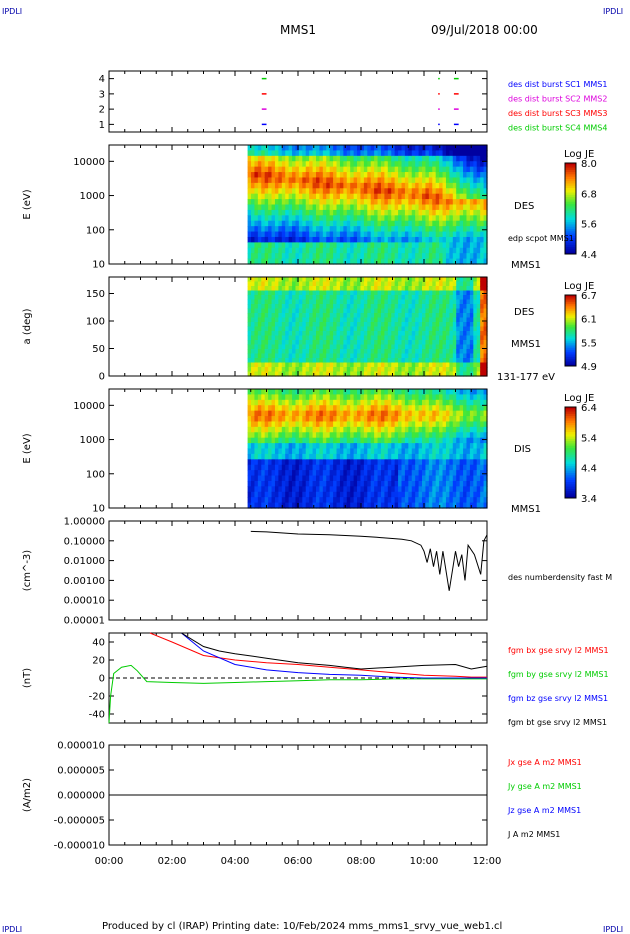  Describe the element at coordinates (98, 265) in the screenshot. I see `y-tick-label: 10` at that location.